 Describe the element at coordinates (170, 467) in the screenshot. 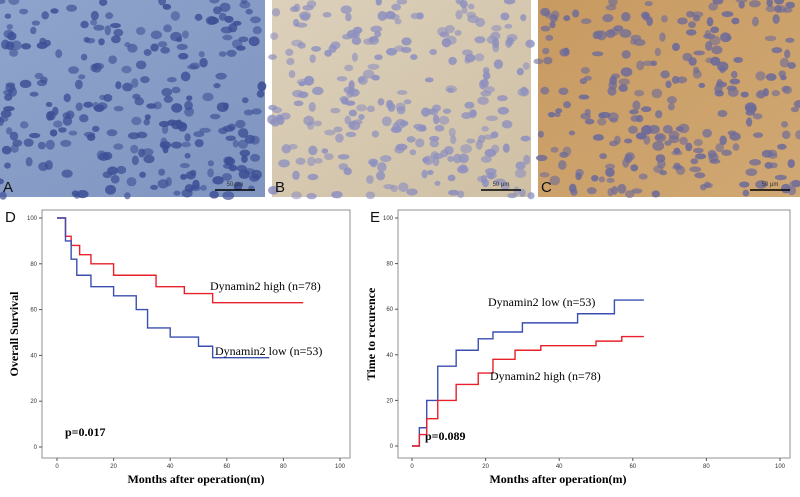

I see `x-tick-label: 40` at that location.